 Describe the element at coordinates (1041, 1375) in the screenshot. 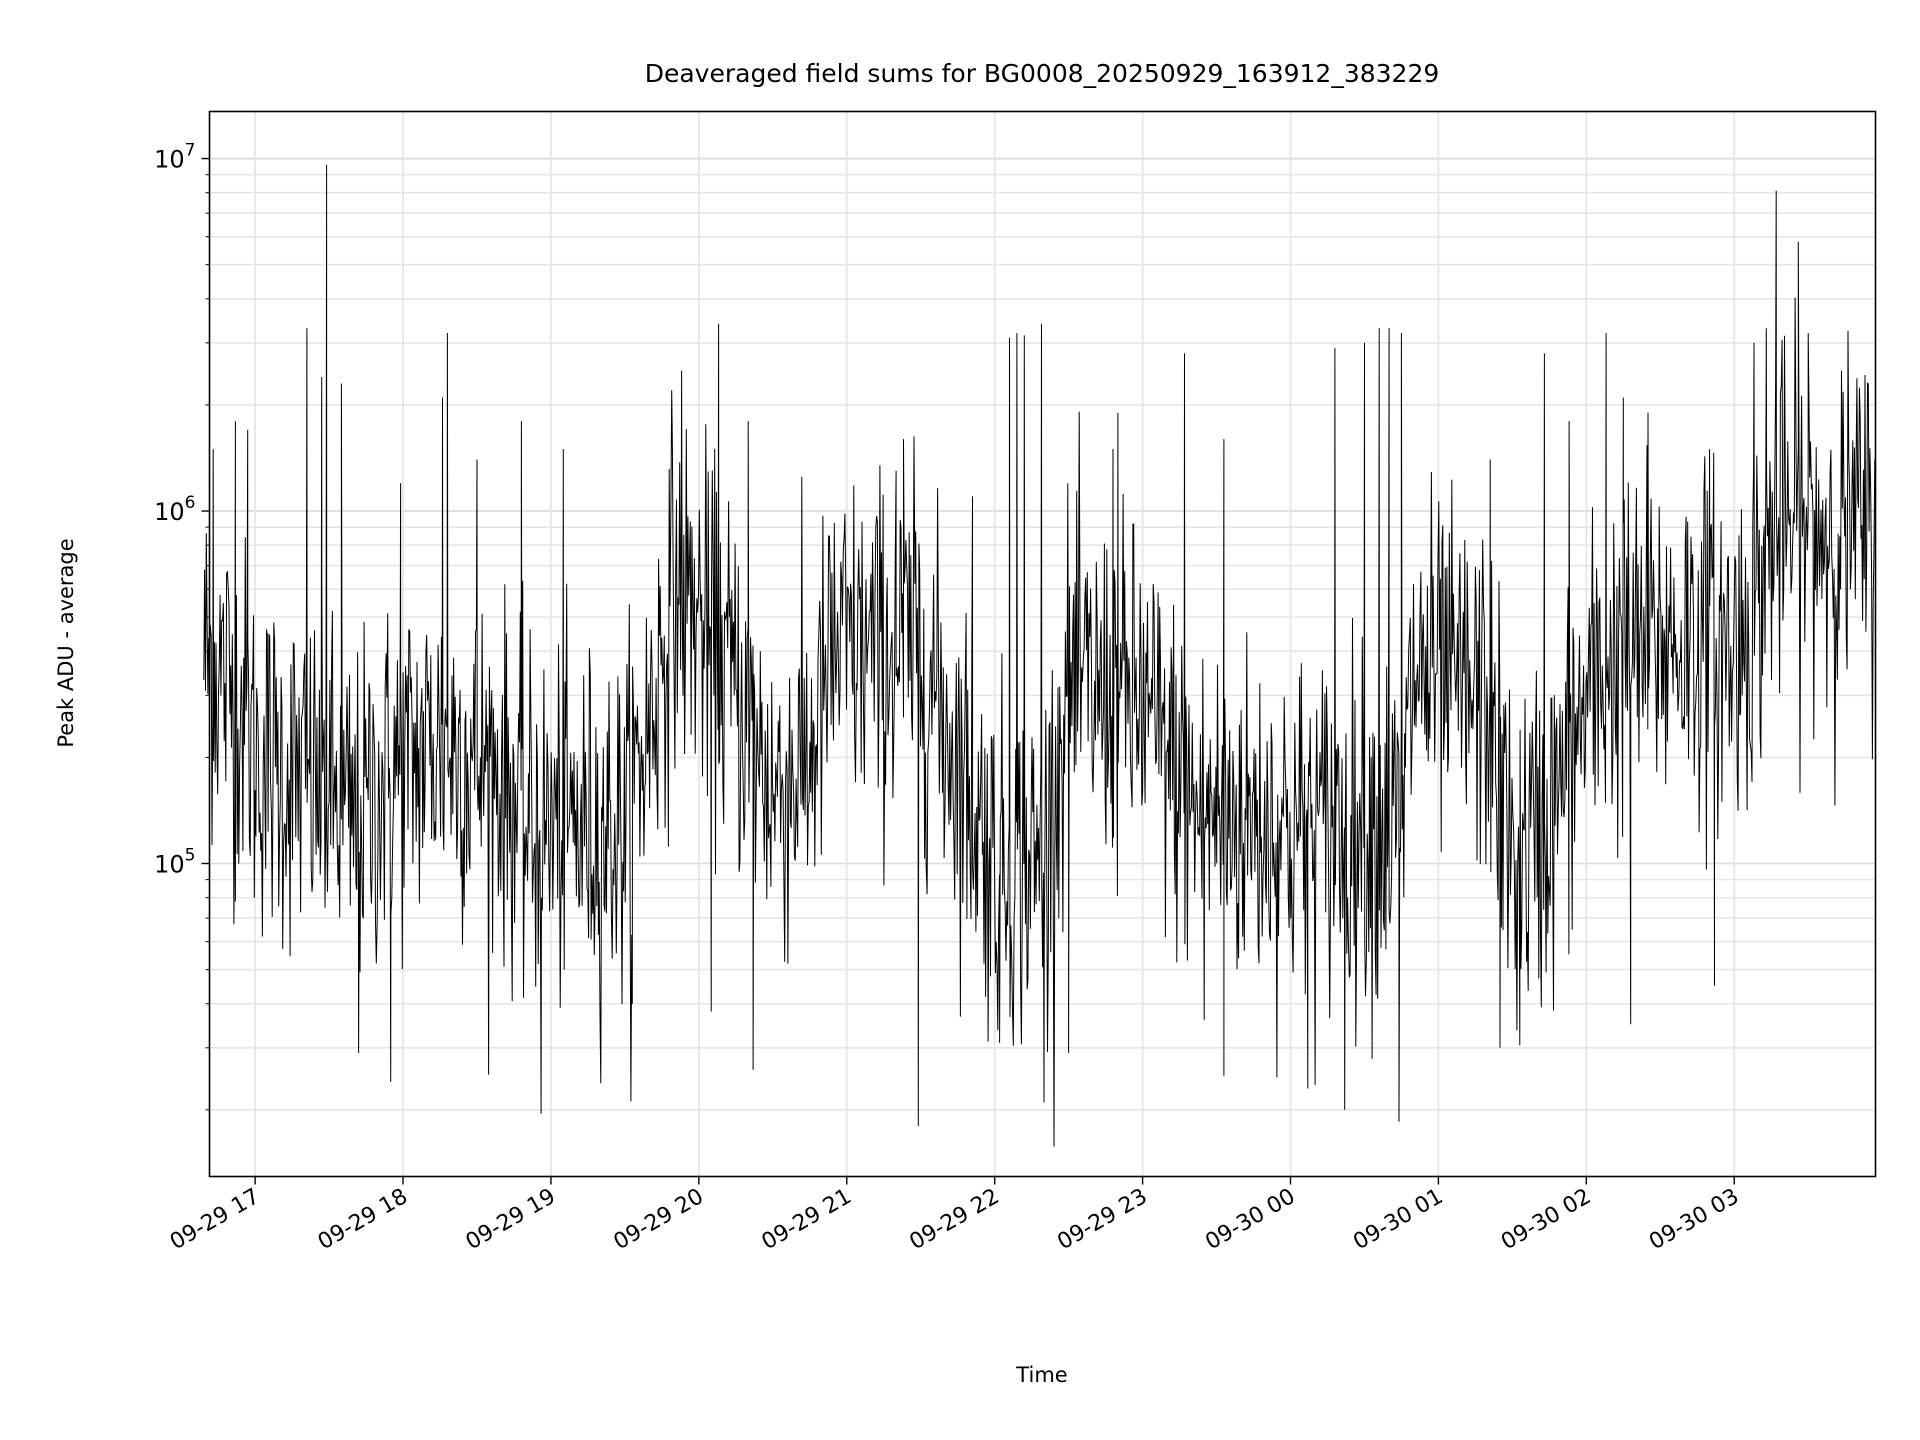

I see `x-axis-label: Time` at that location.